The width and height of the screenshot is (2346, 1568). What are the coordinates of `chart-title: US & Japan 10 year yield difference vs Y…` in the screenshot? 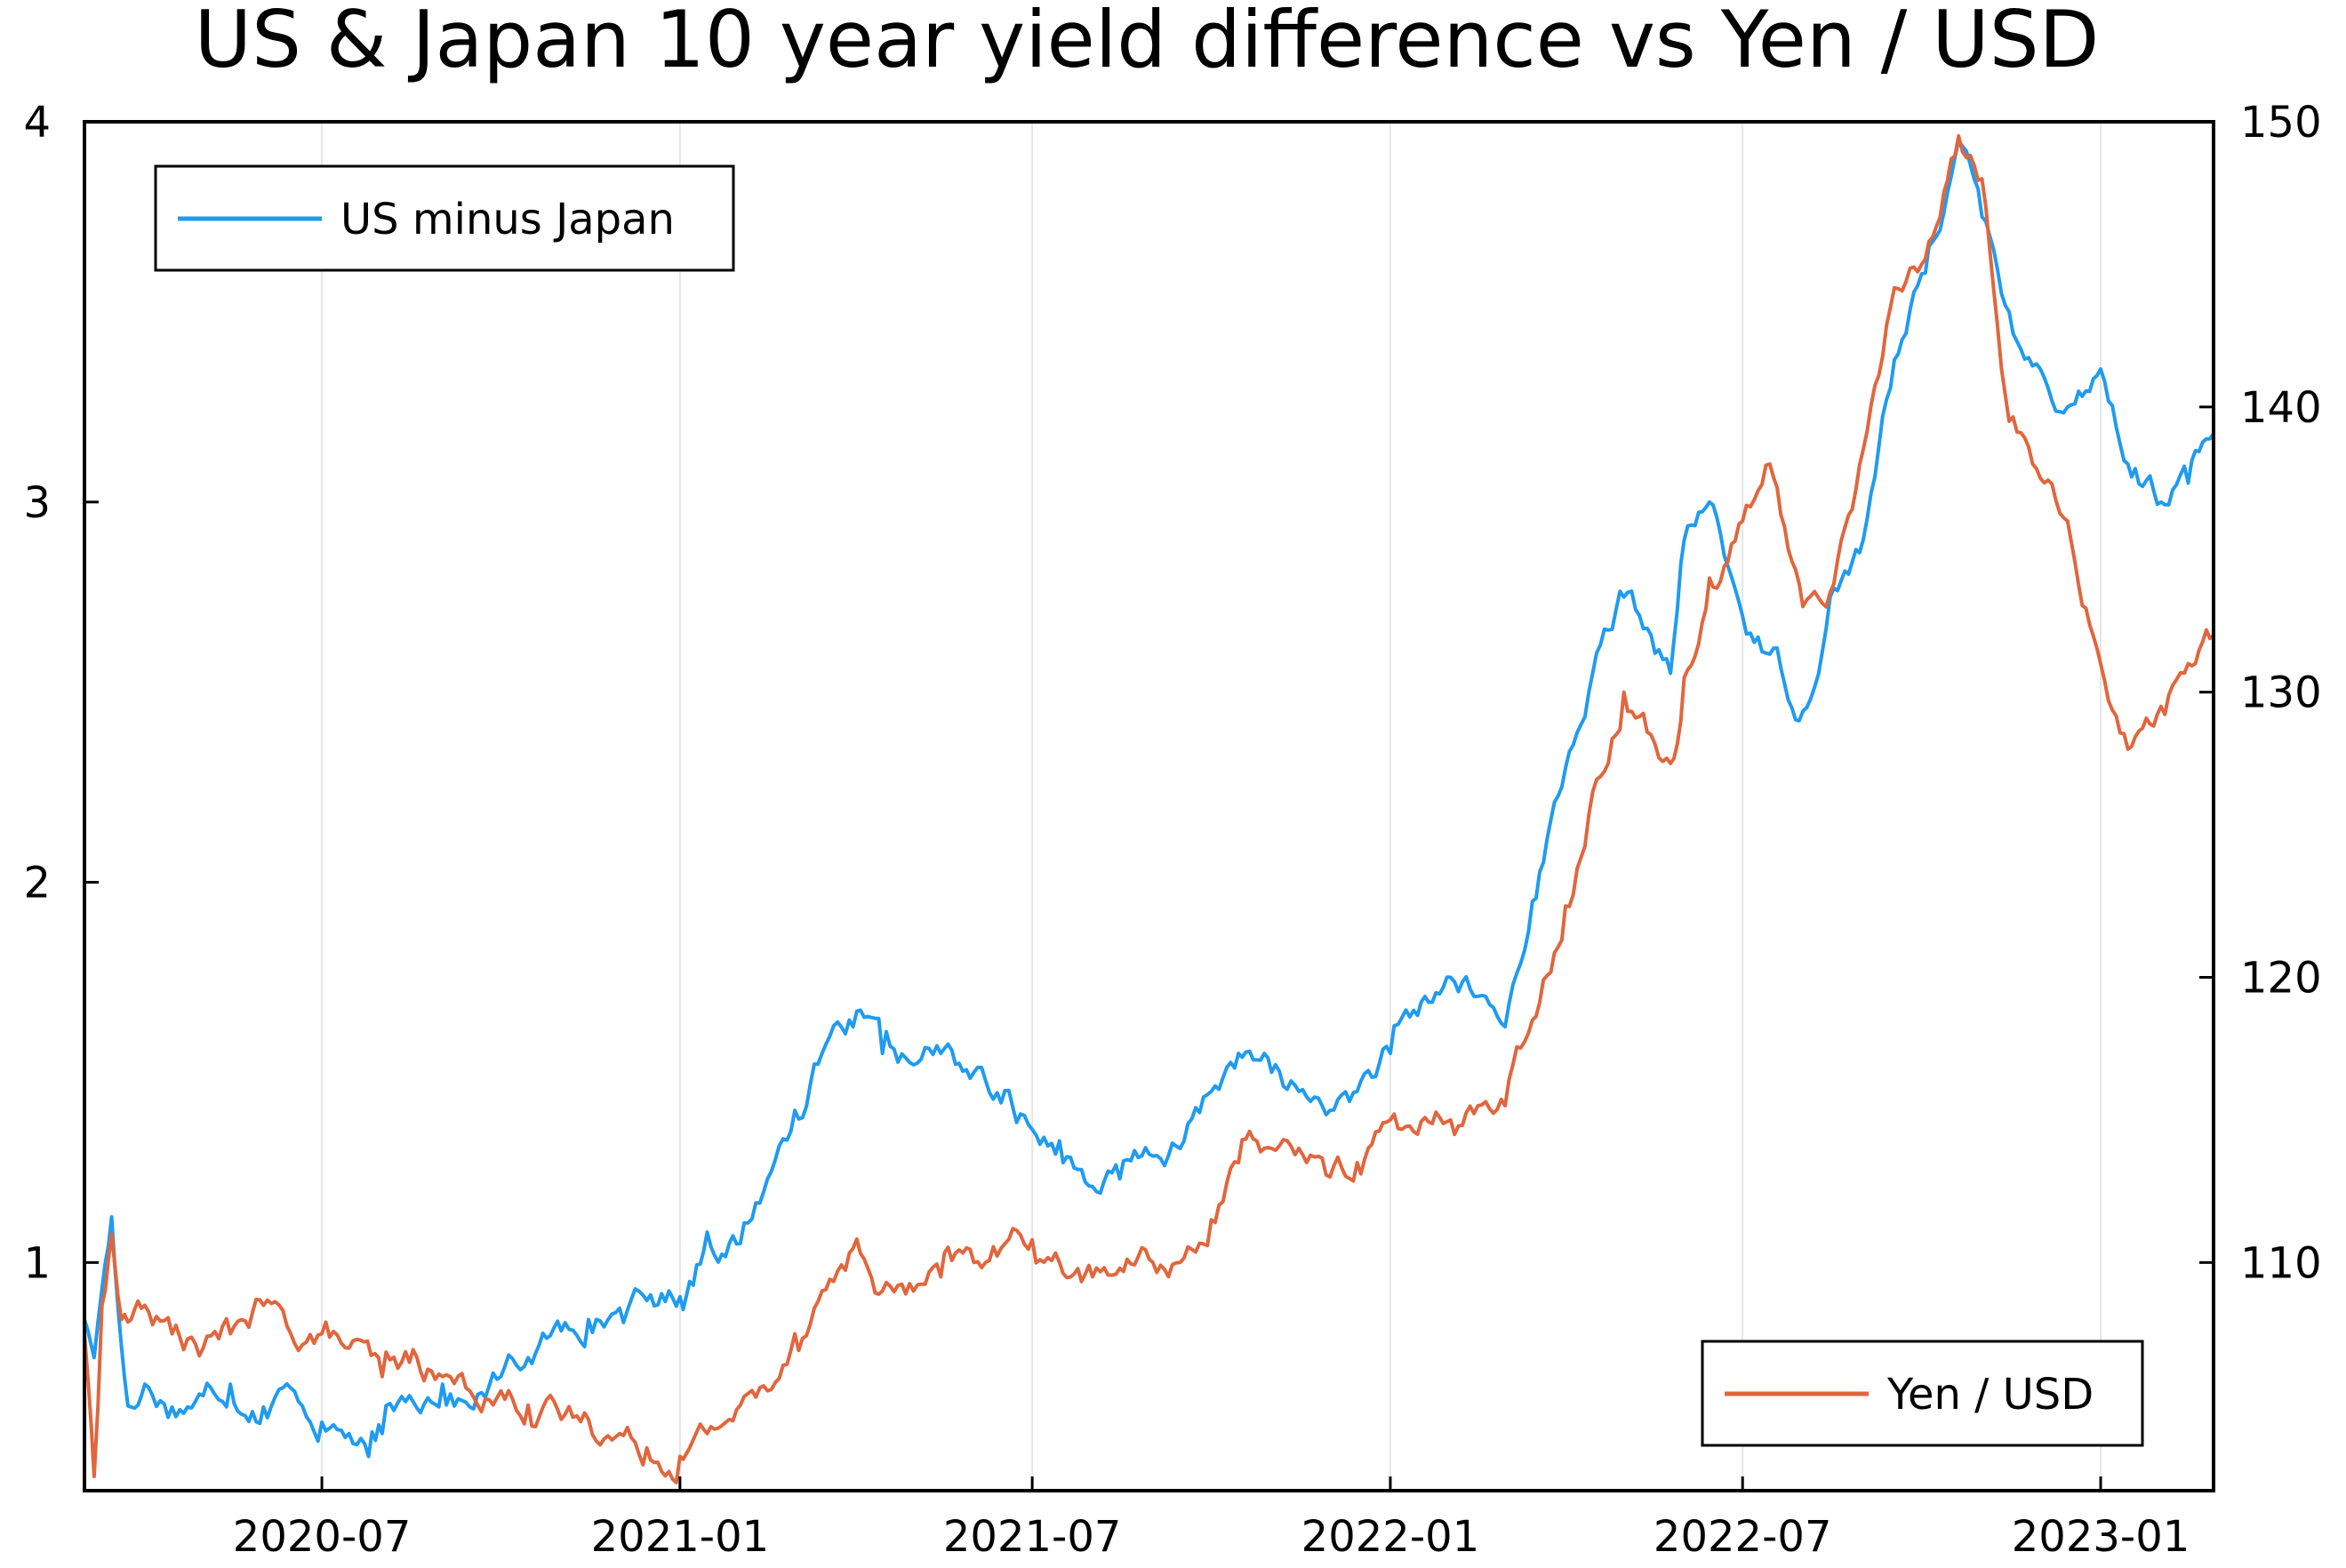 It's located at (1147, 42).